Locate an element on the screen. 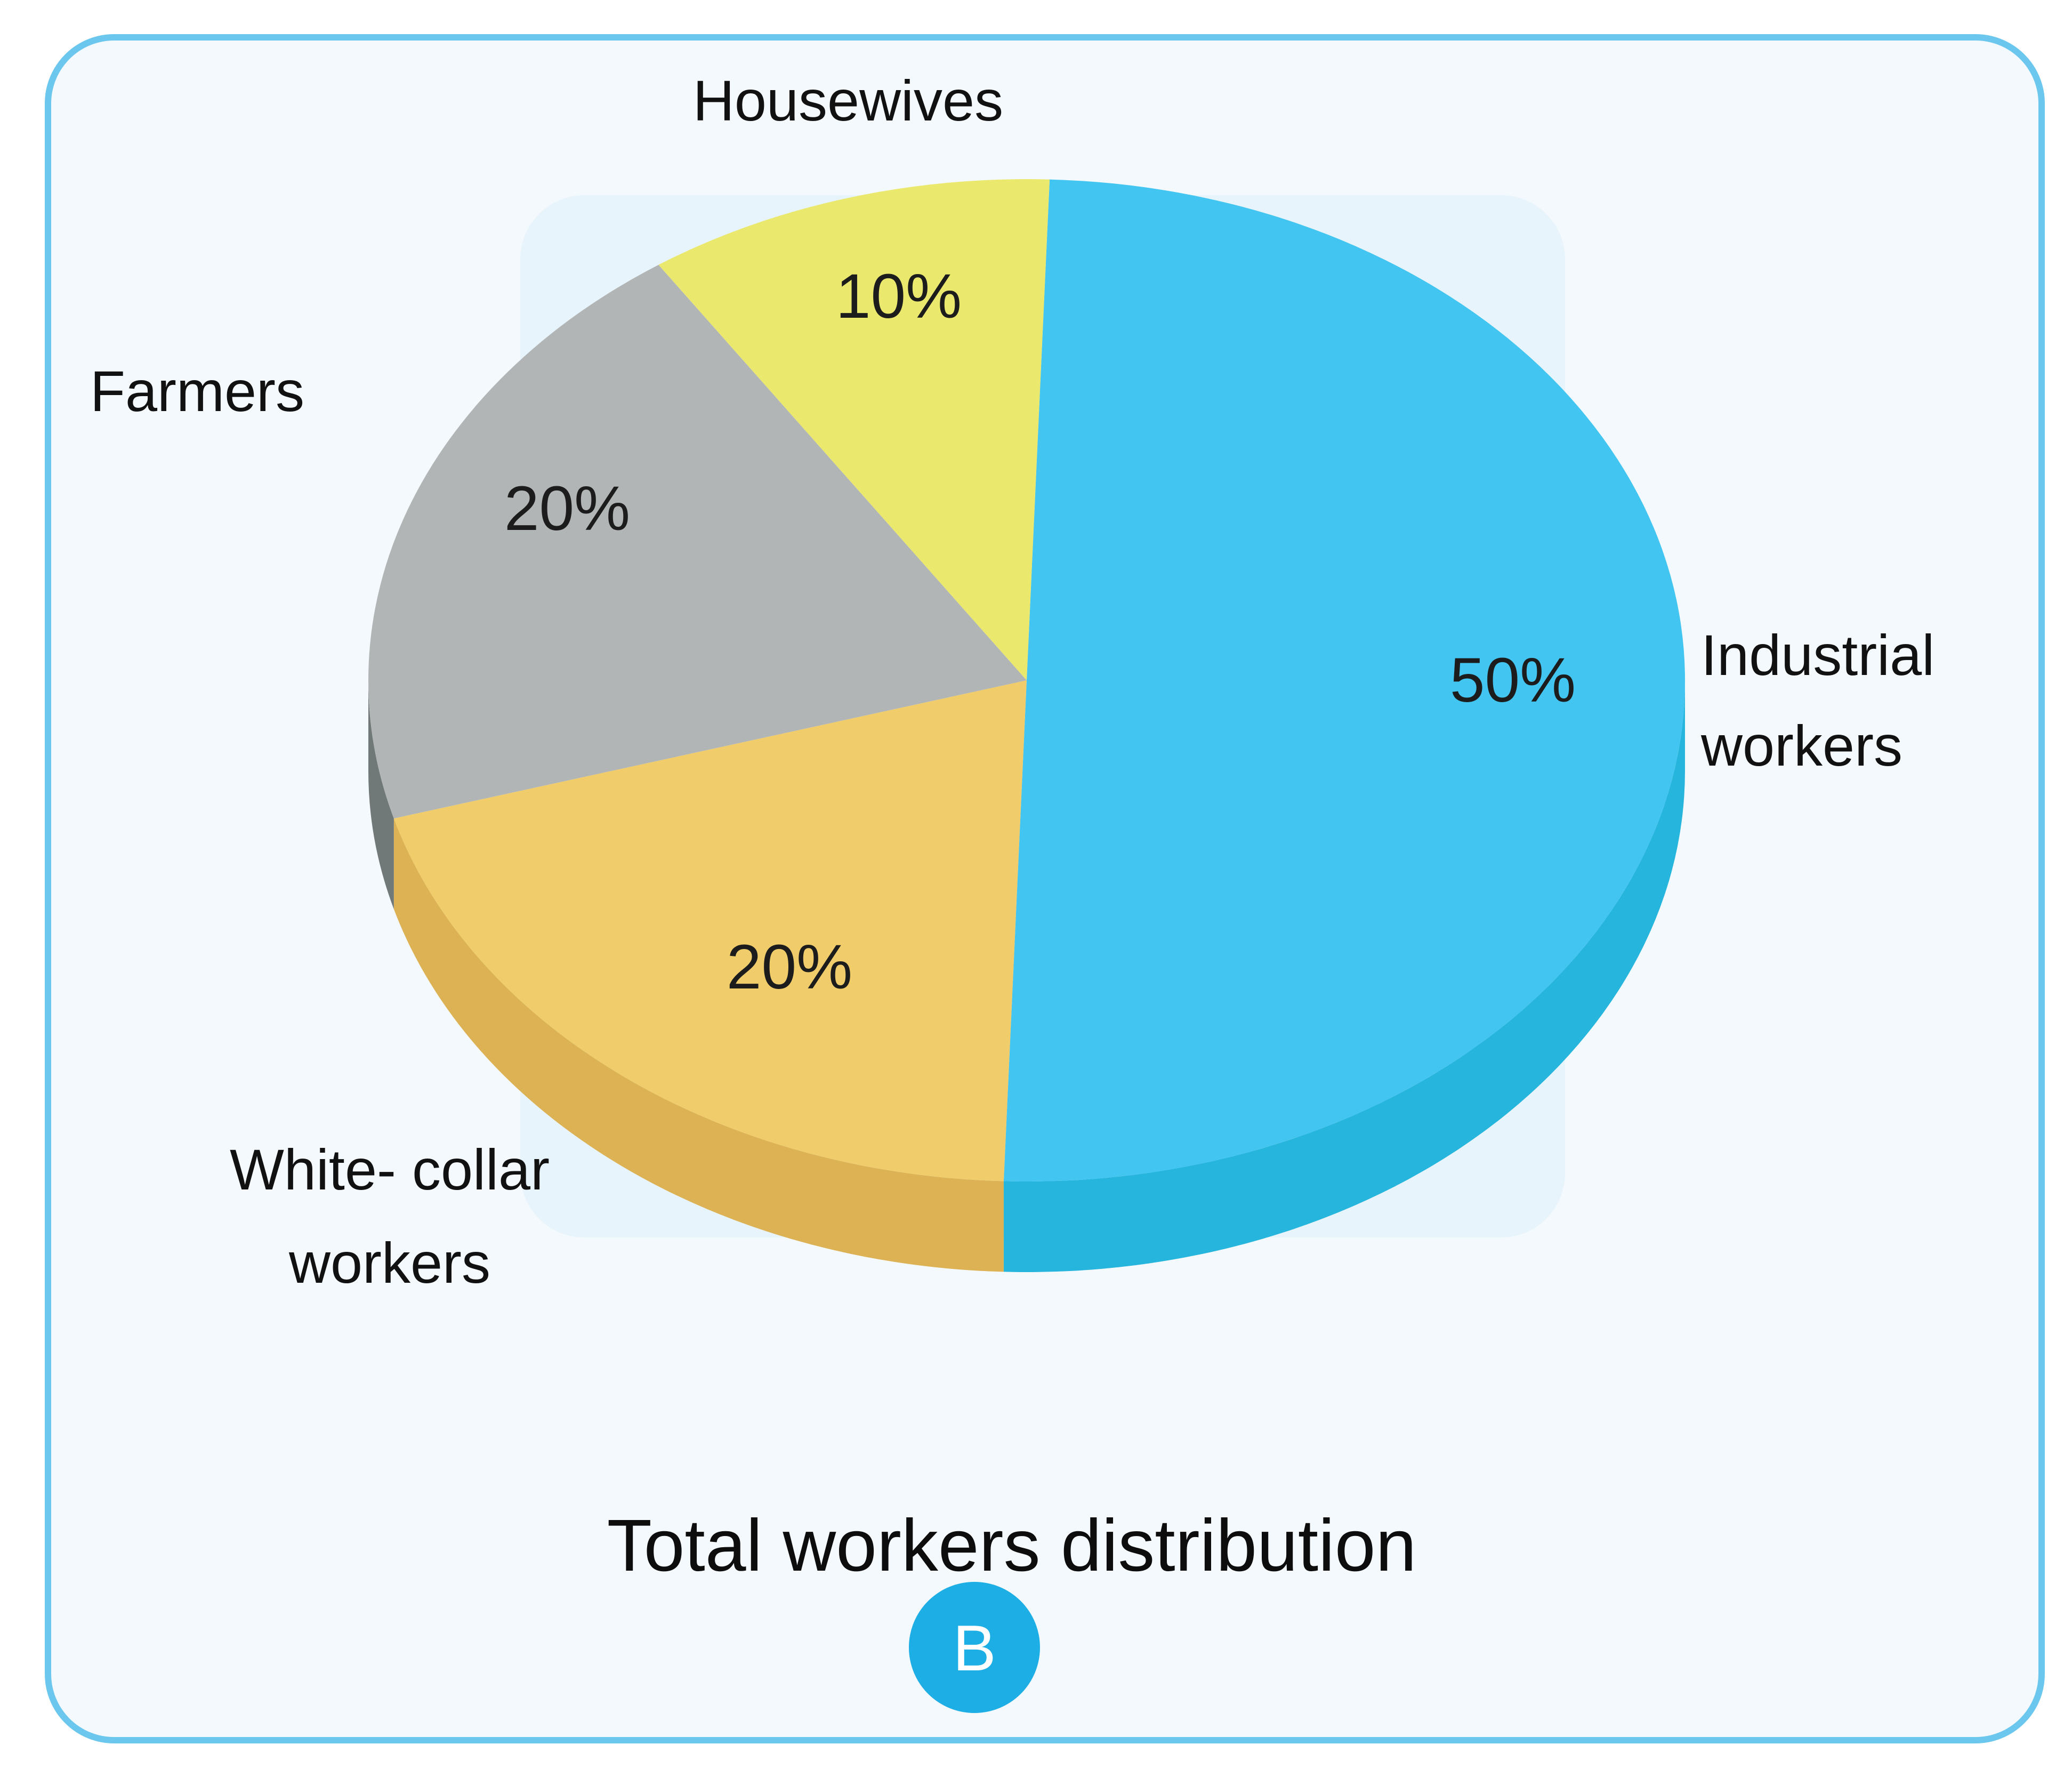  slice-value-farmers: 20% is located at coordinates (567, 508).